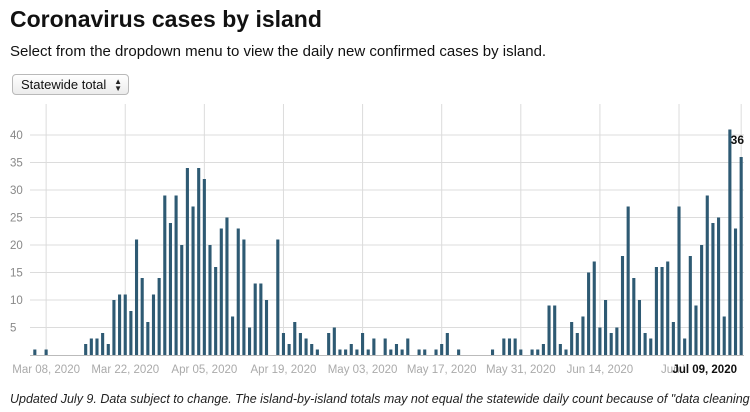  I want to click on y-tick-label: 15, so click(16, 274).